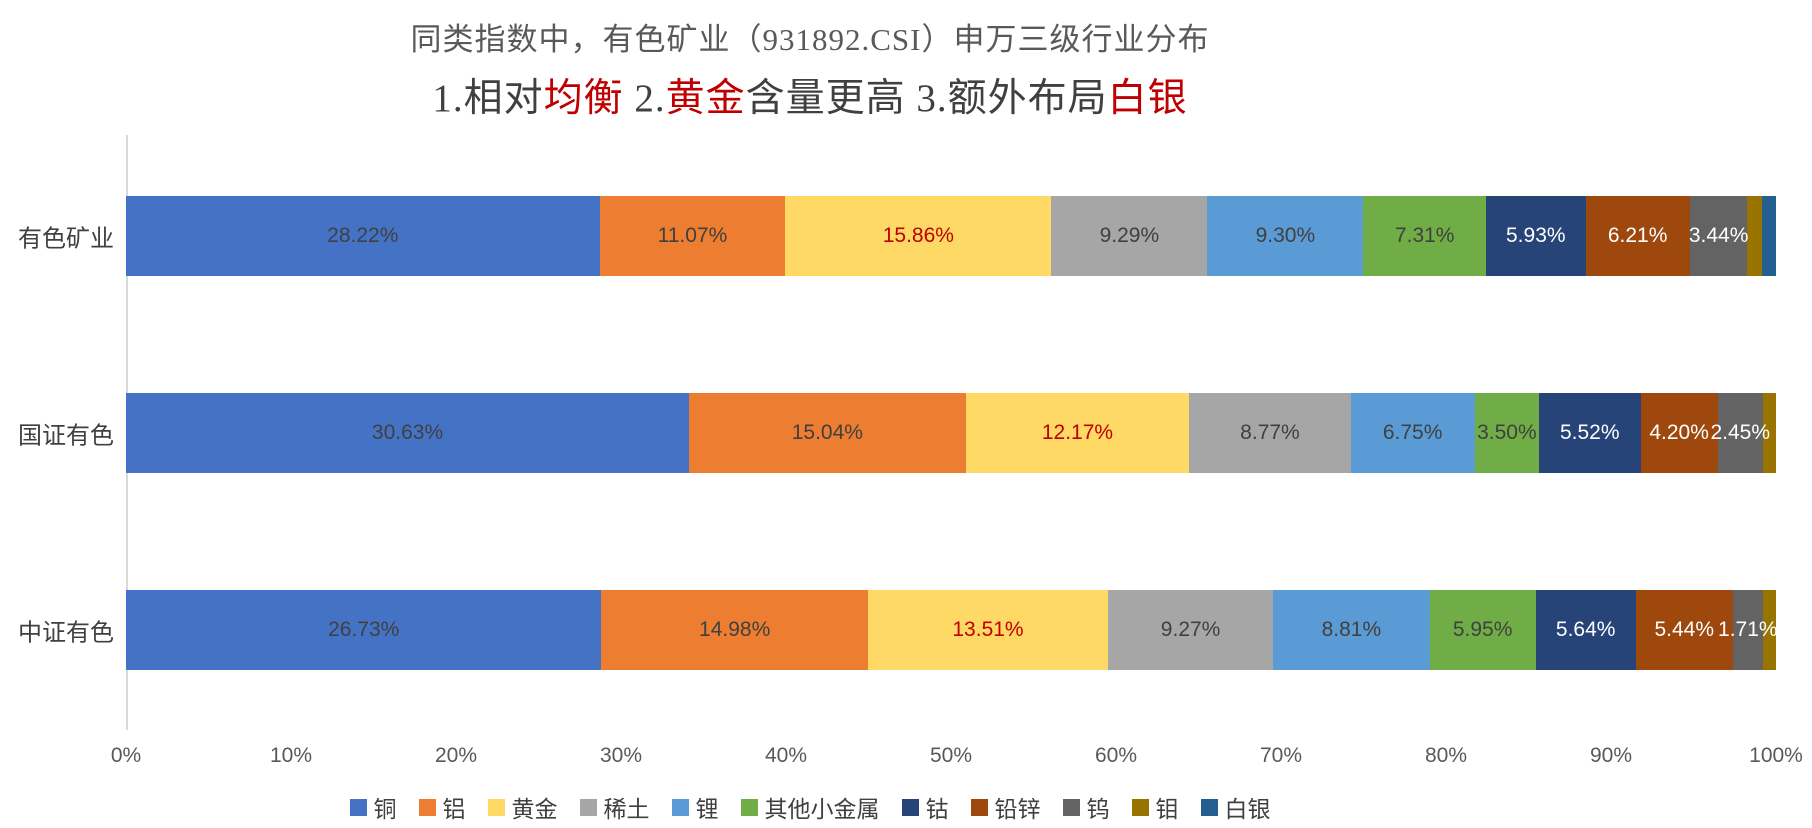  Describe the element at coordinates (1086, 807) in the screenshot. I see `legend-item-钨: 钨` at that location.